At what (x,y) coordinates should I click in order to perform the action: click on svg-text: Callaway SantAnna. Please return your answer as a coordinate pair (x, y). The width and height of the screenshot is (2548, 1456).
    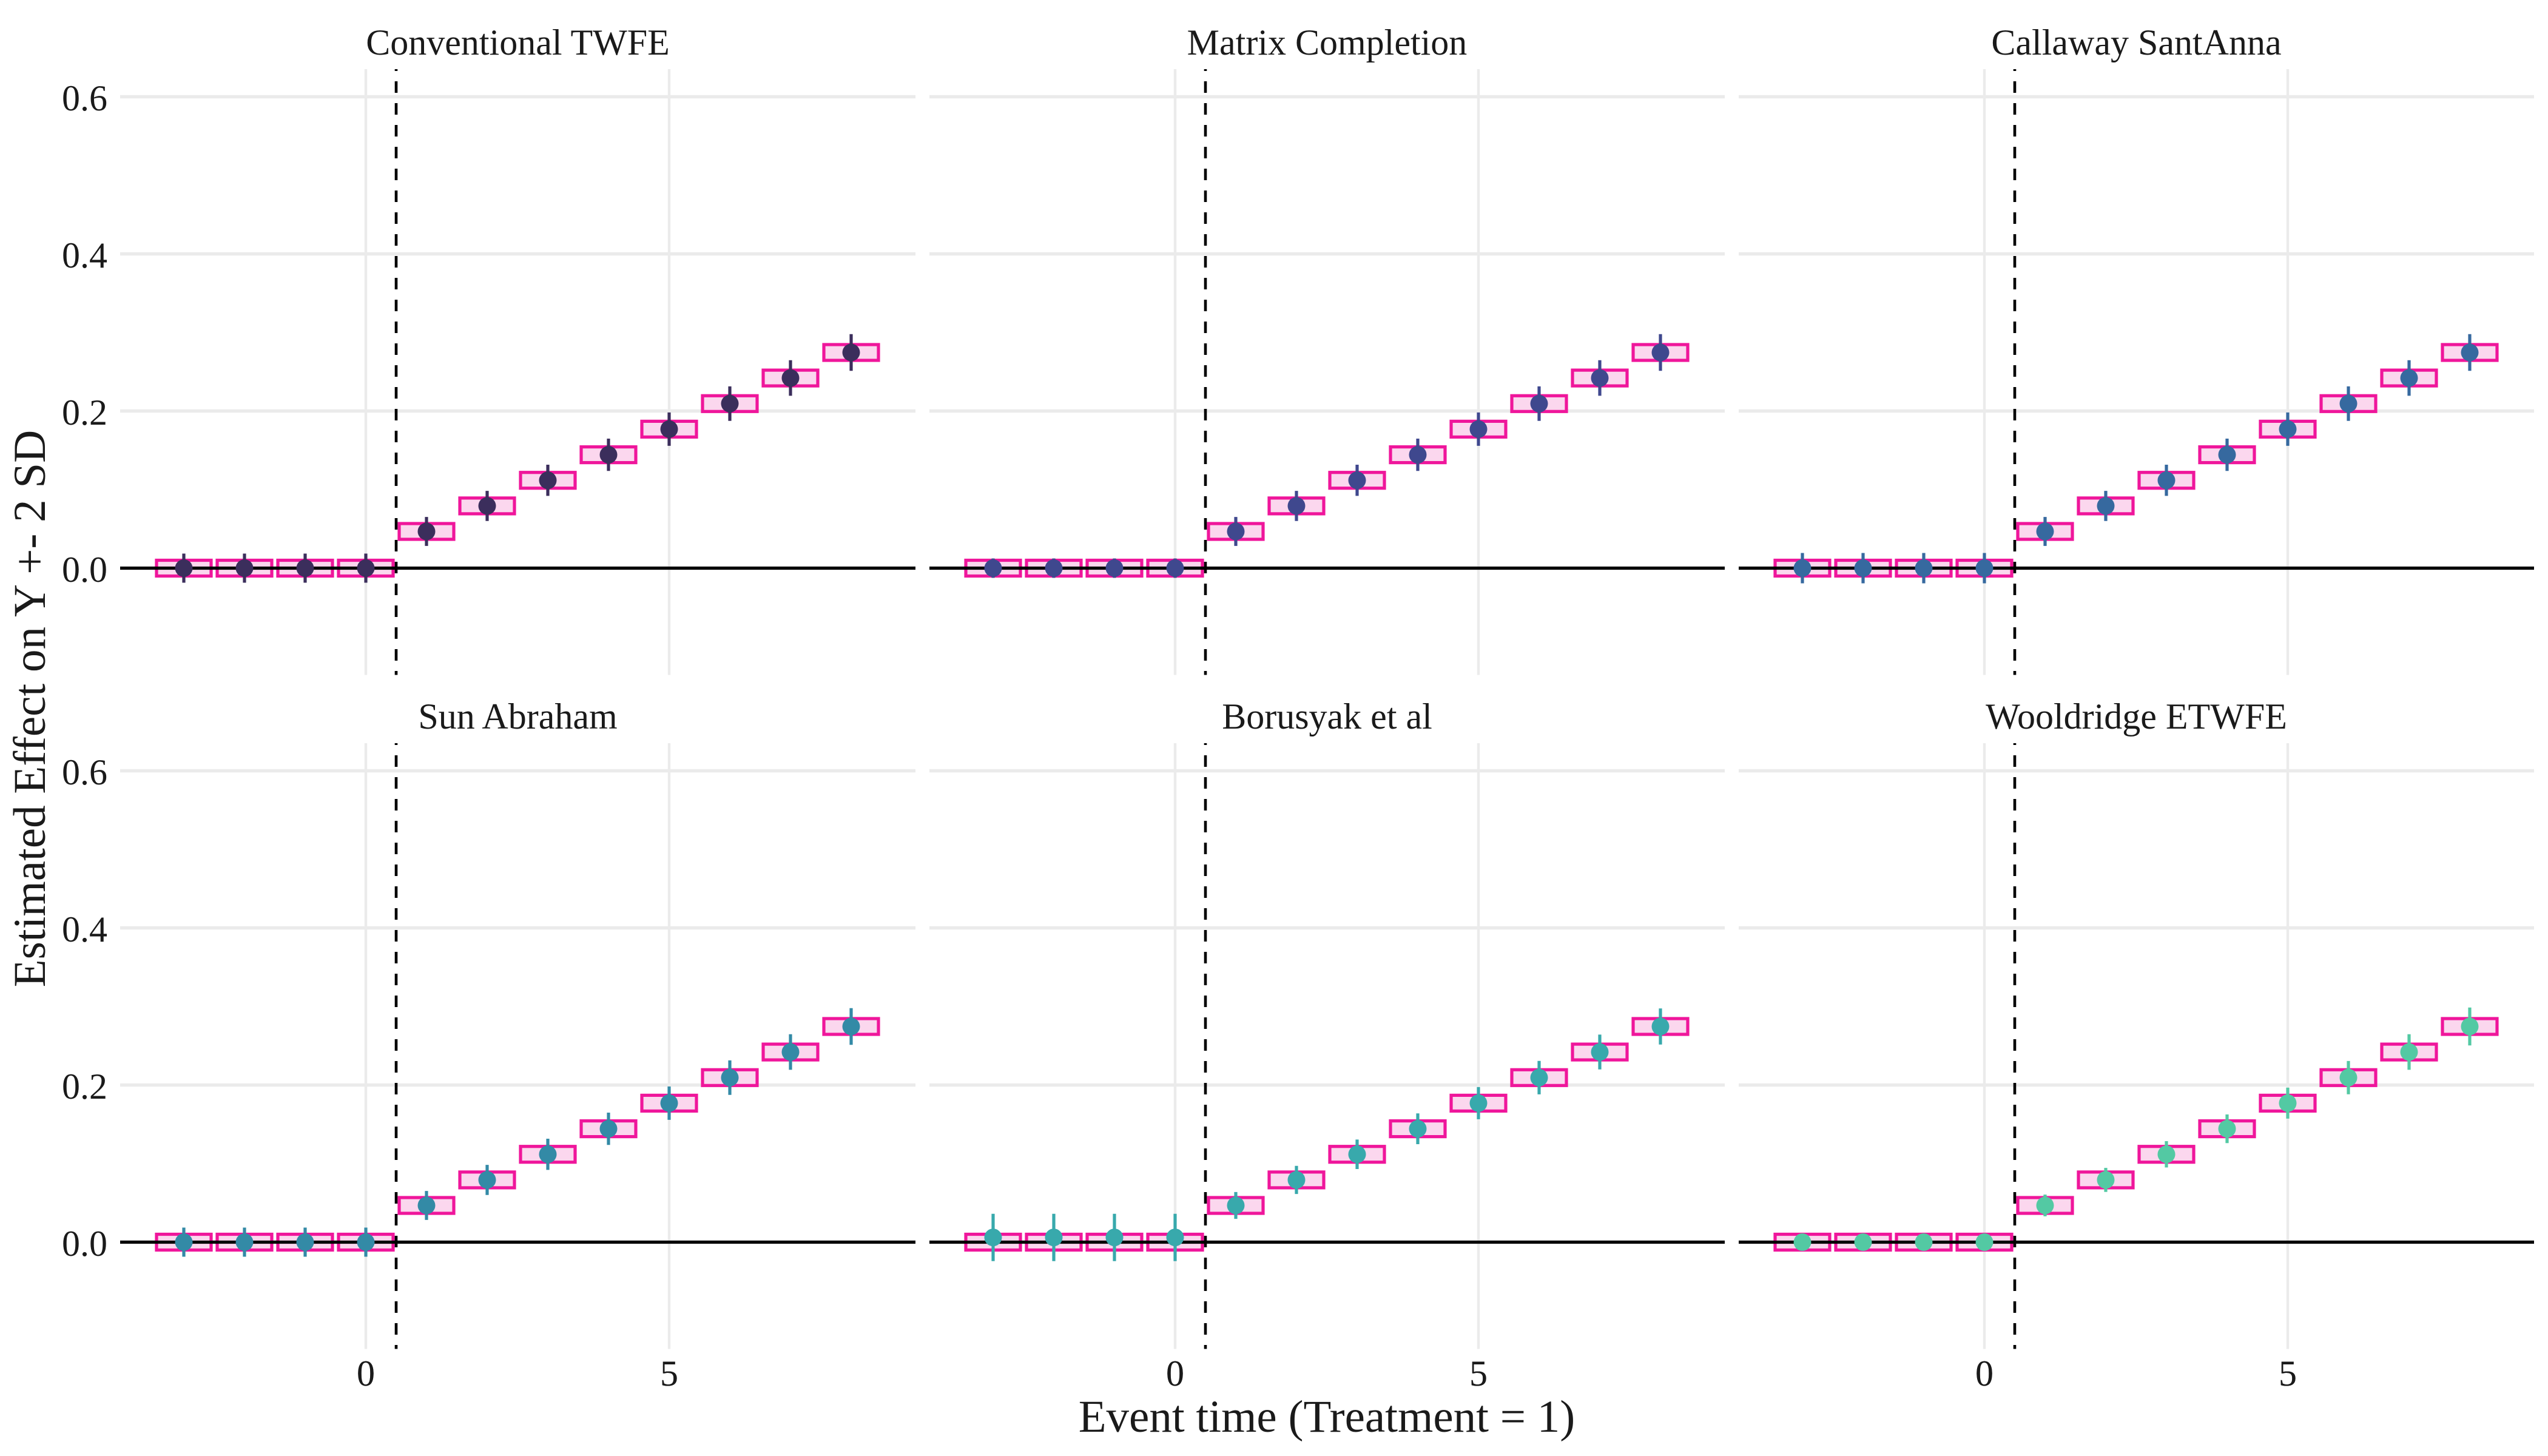
    Looking at the image, I should click on (2136, 42).